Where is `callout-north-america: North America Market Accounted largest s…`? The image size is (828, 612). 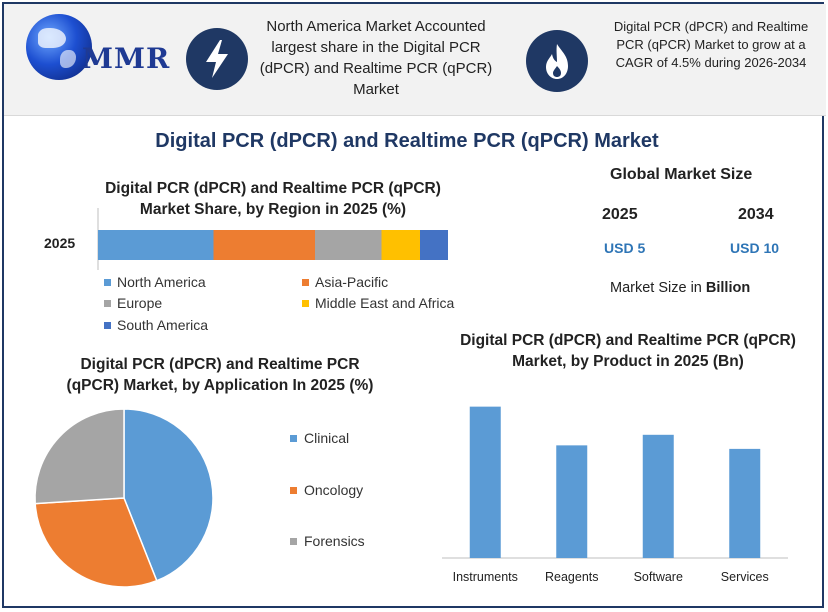
callout-north-america: North America Market Accounted largest s… is located at coordinates (376, 58).